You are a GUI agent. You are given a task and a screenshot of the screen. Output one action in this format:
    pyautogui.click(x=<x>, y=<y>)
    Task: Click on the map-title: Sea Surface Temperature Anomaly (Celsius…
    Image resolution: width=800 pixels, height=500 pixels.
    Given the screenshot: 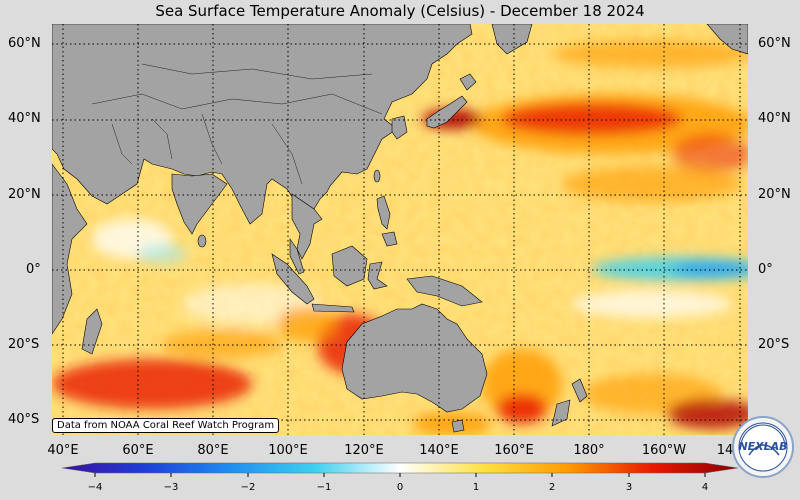 What is the action you would take?
    pyautogui.click(x=400, y=11)
    